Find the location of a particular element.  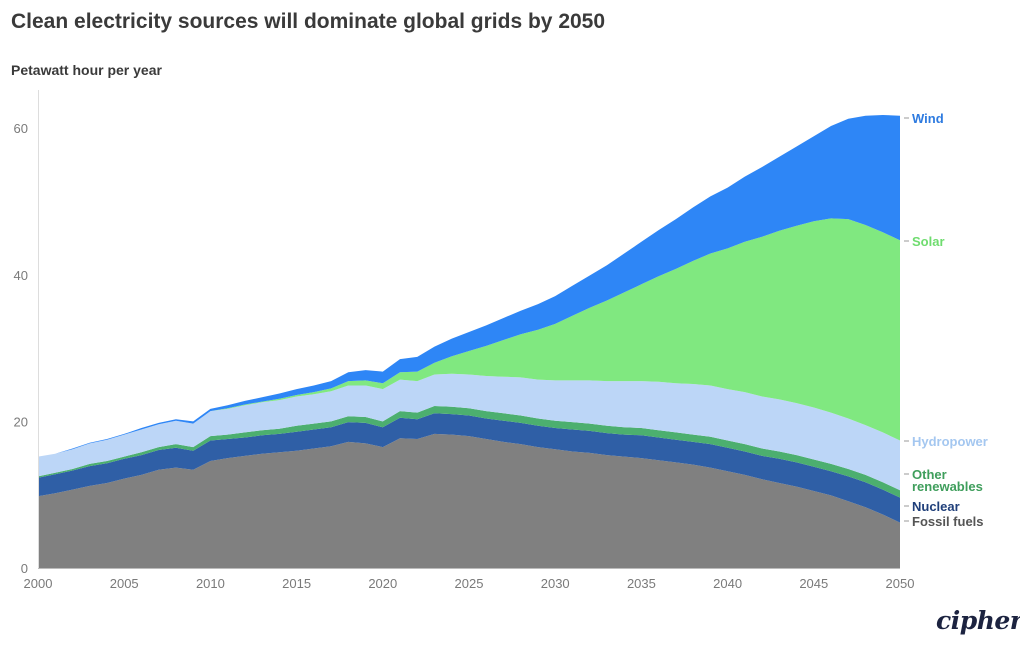

x-tick-label: 2015 is located at coordinates (296, 583).